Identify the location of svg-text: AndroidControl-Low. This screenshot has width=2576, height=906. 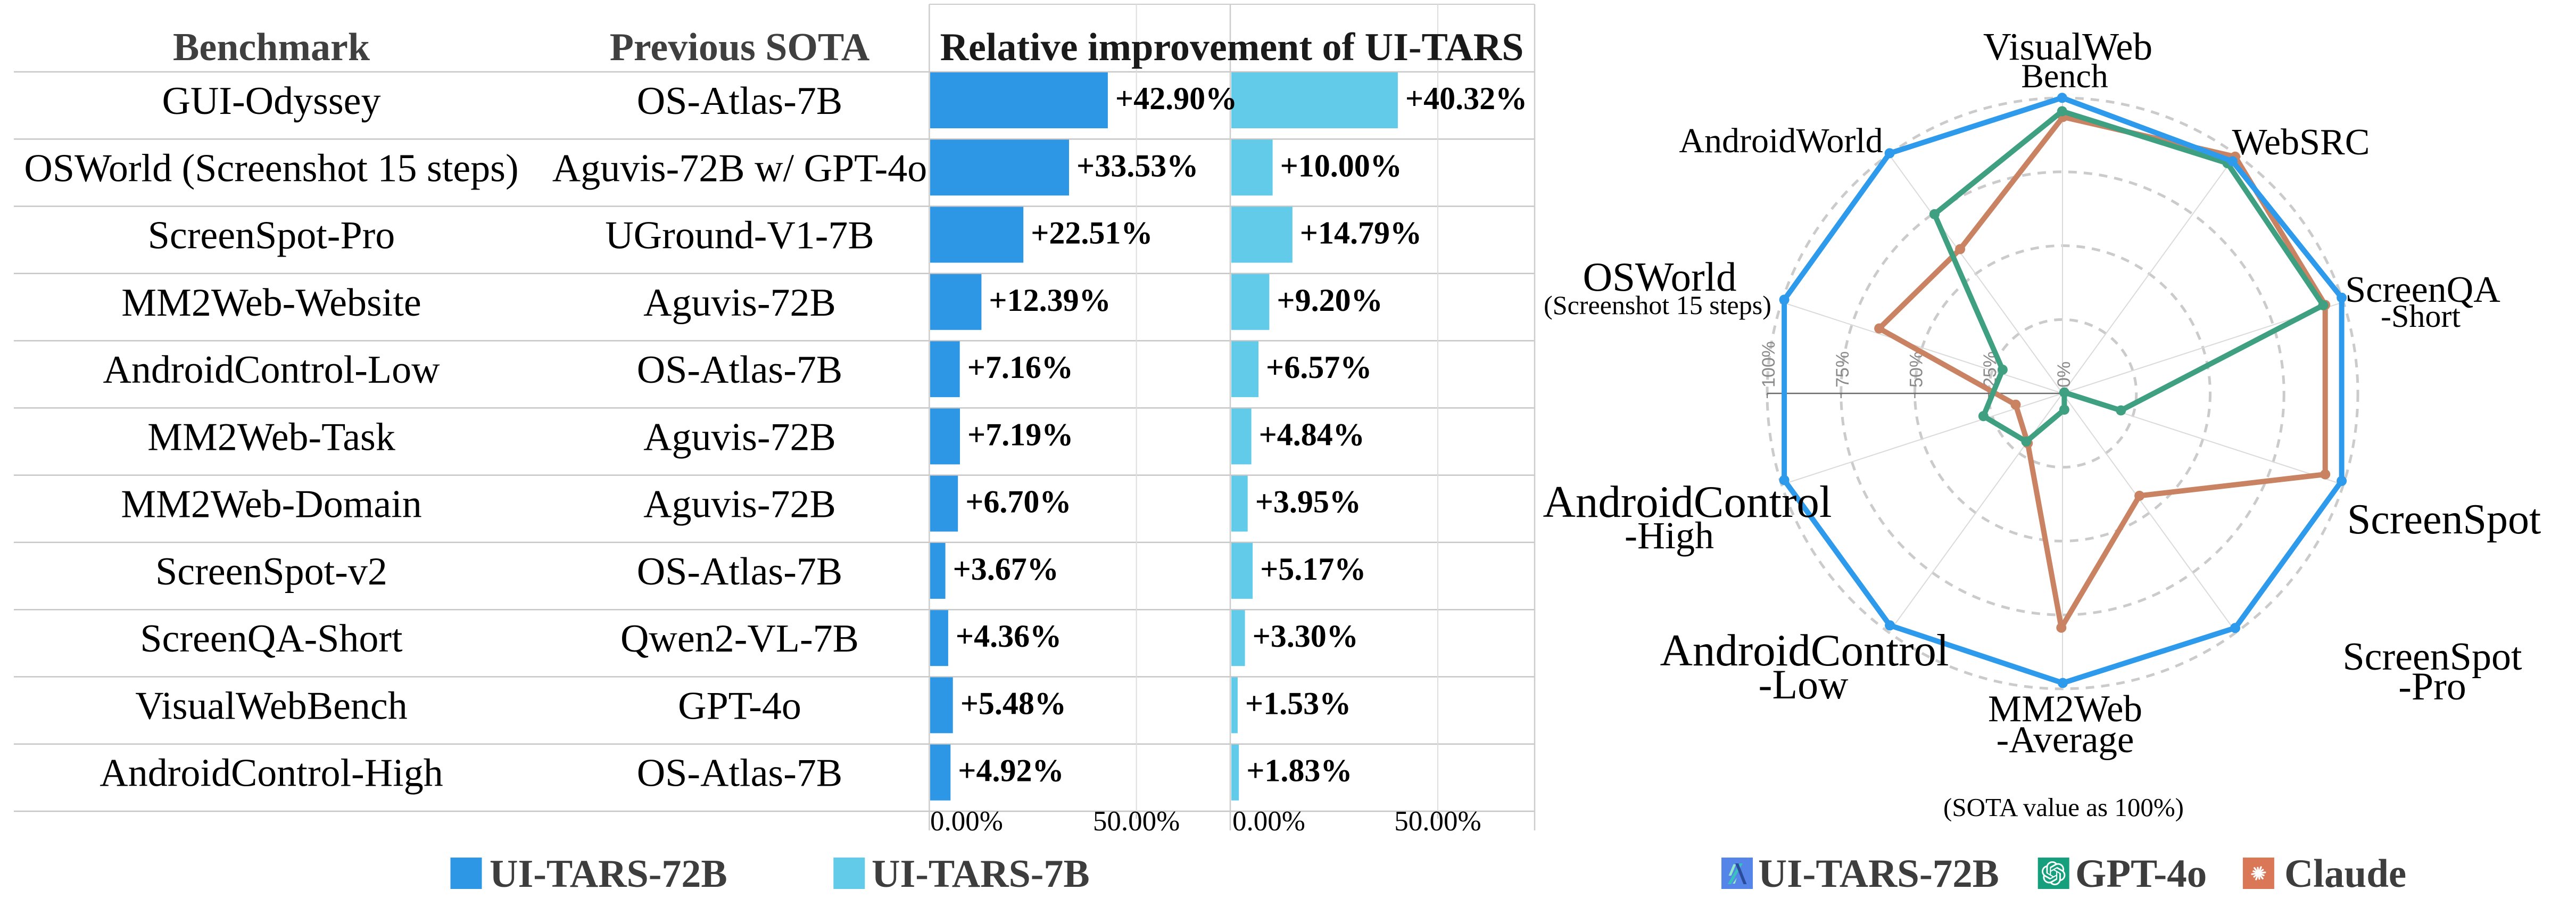
(271, 370).